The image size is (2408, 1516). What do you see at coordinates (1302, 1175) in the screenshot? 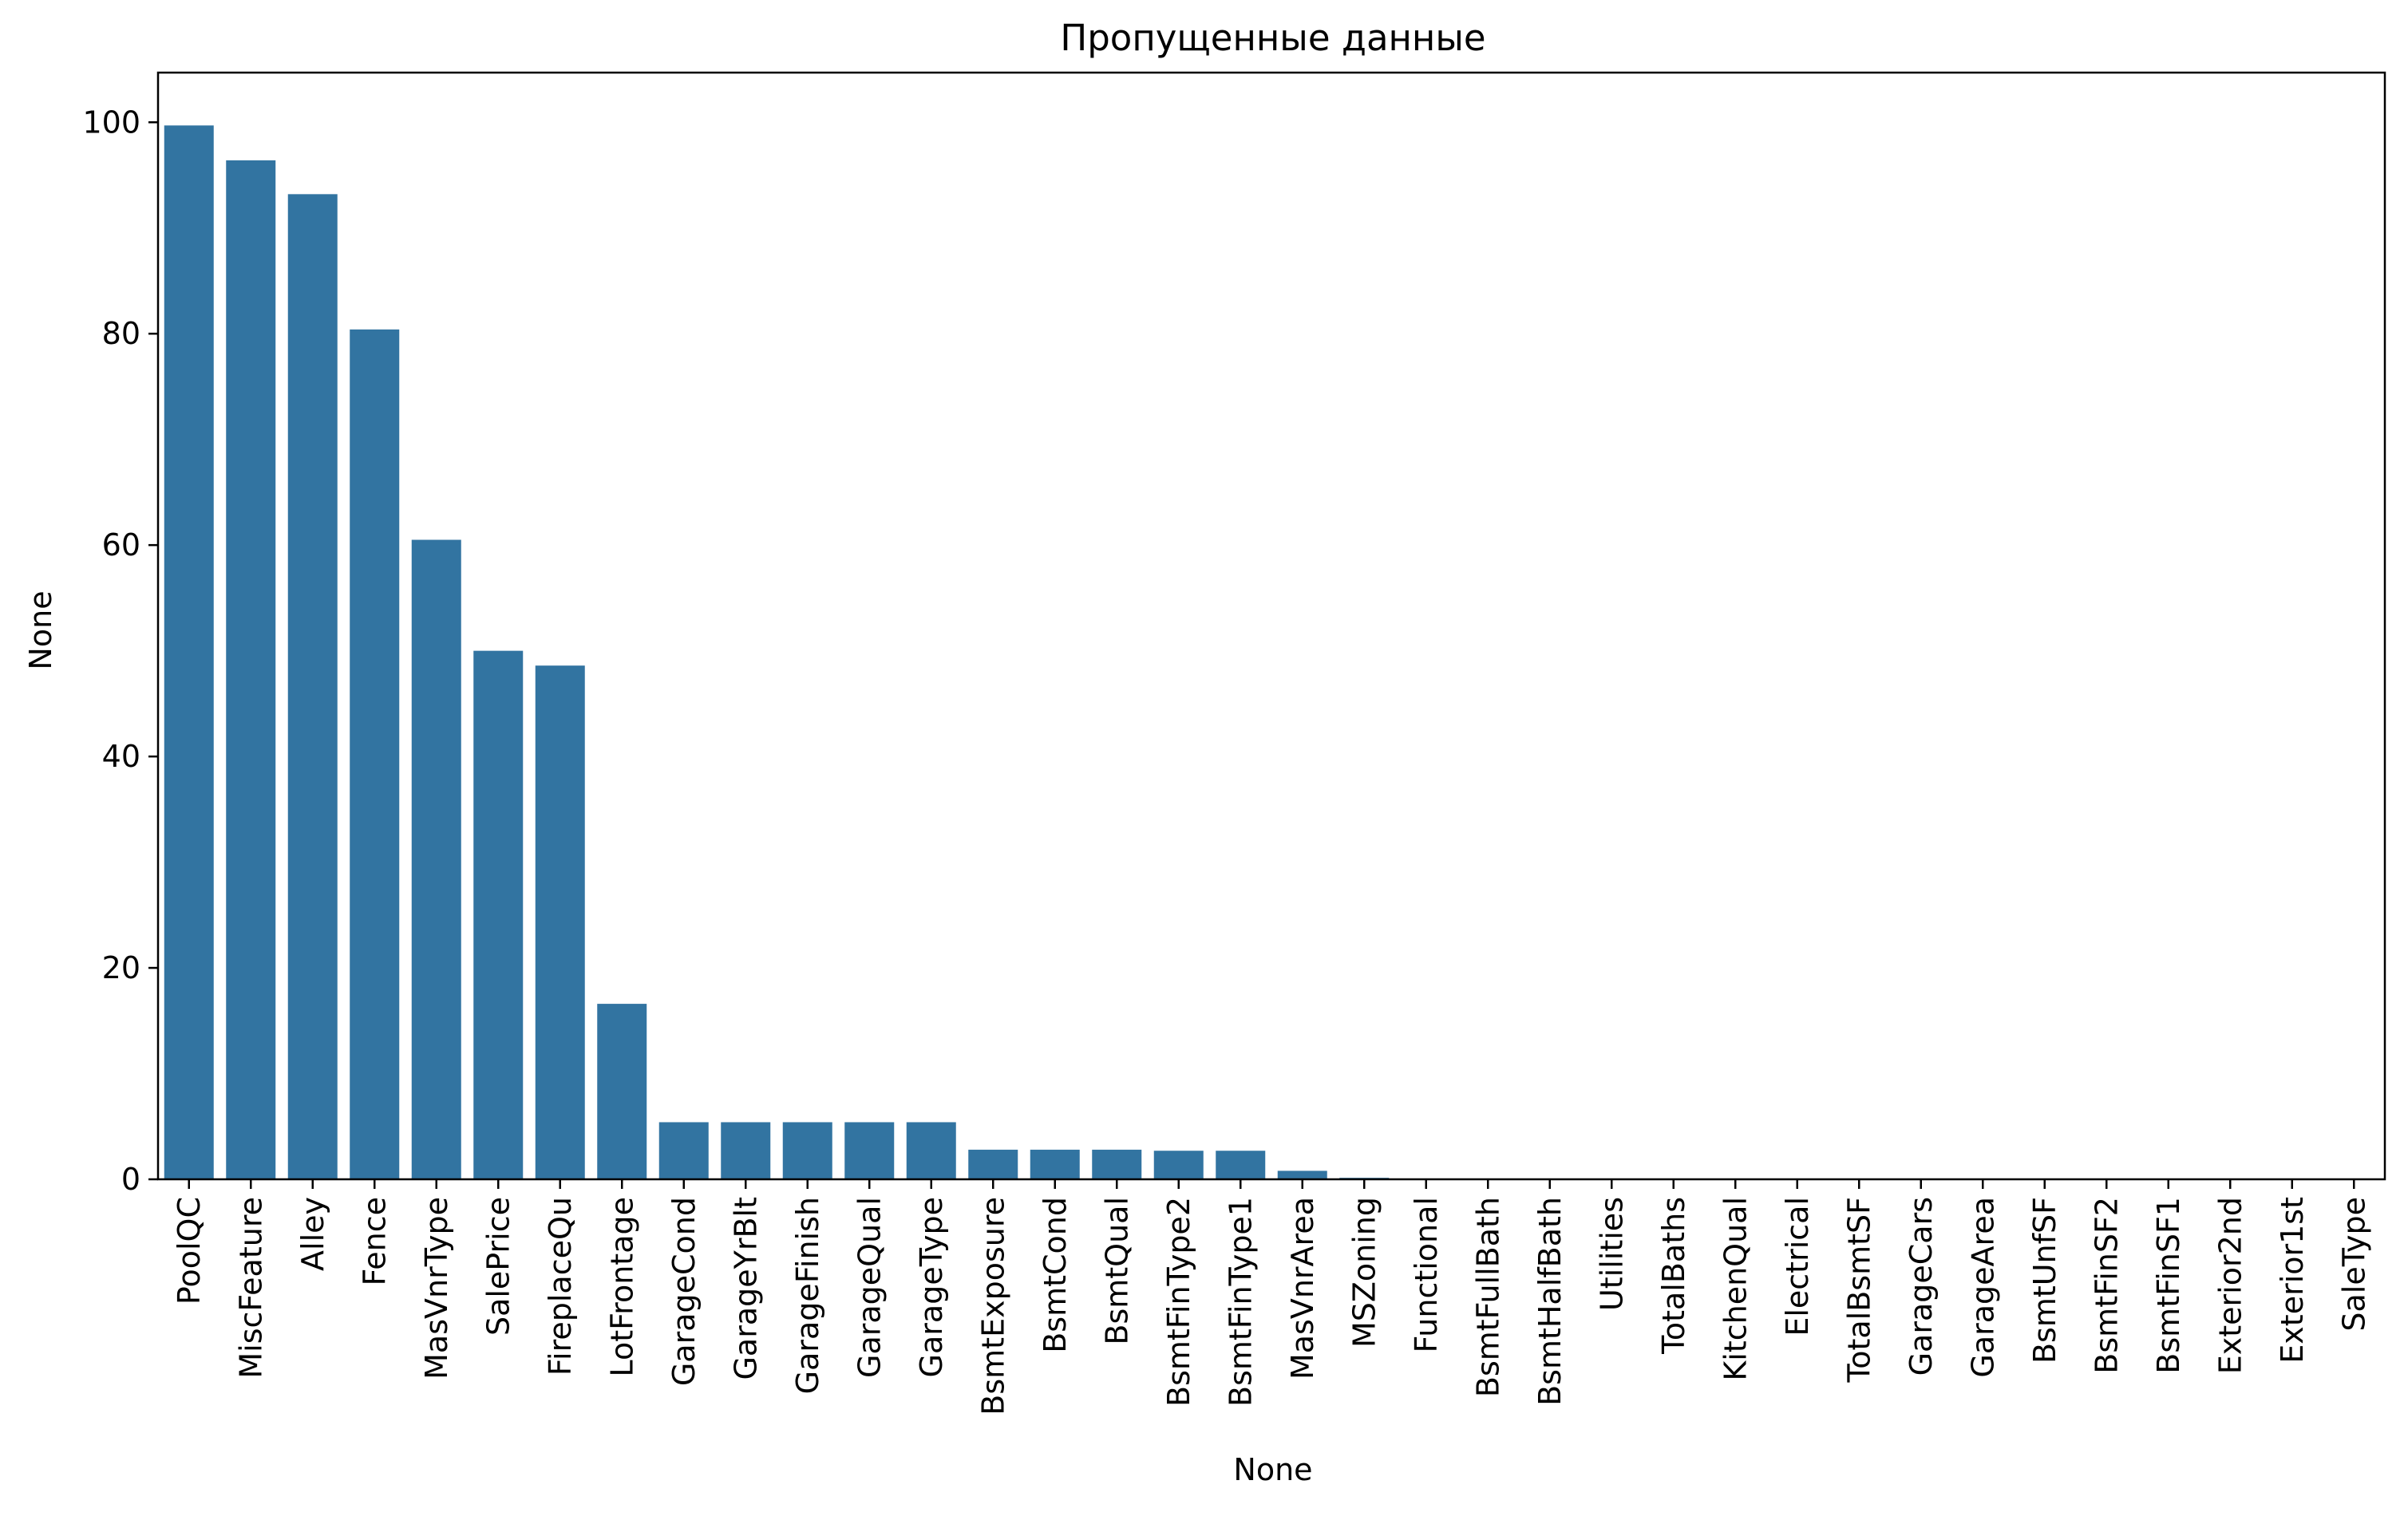
I see `bar-MasVnrArea` at bounding box center [1302, 1175].